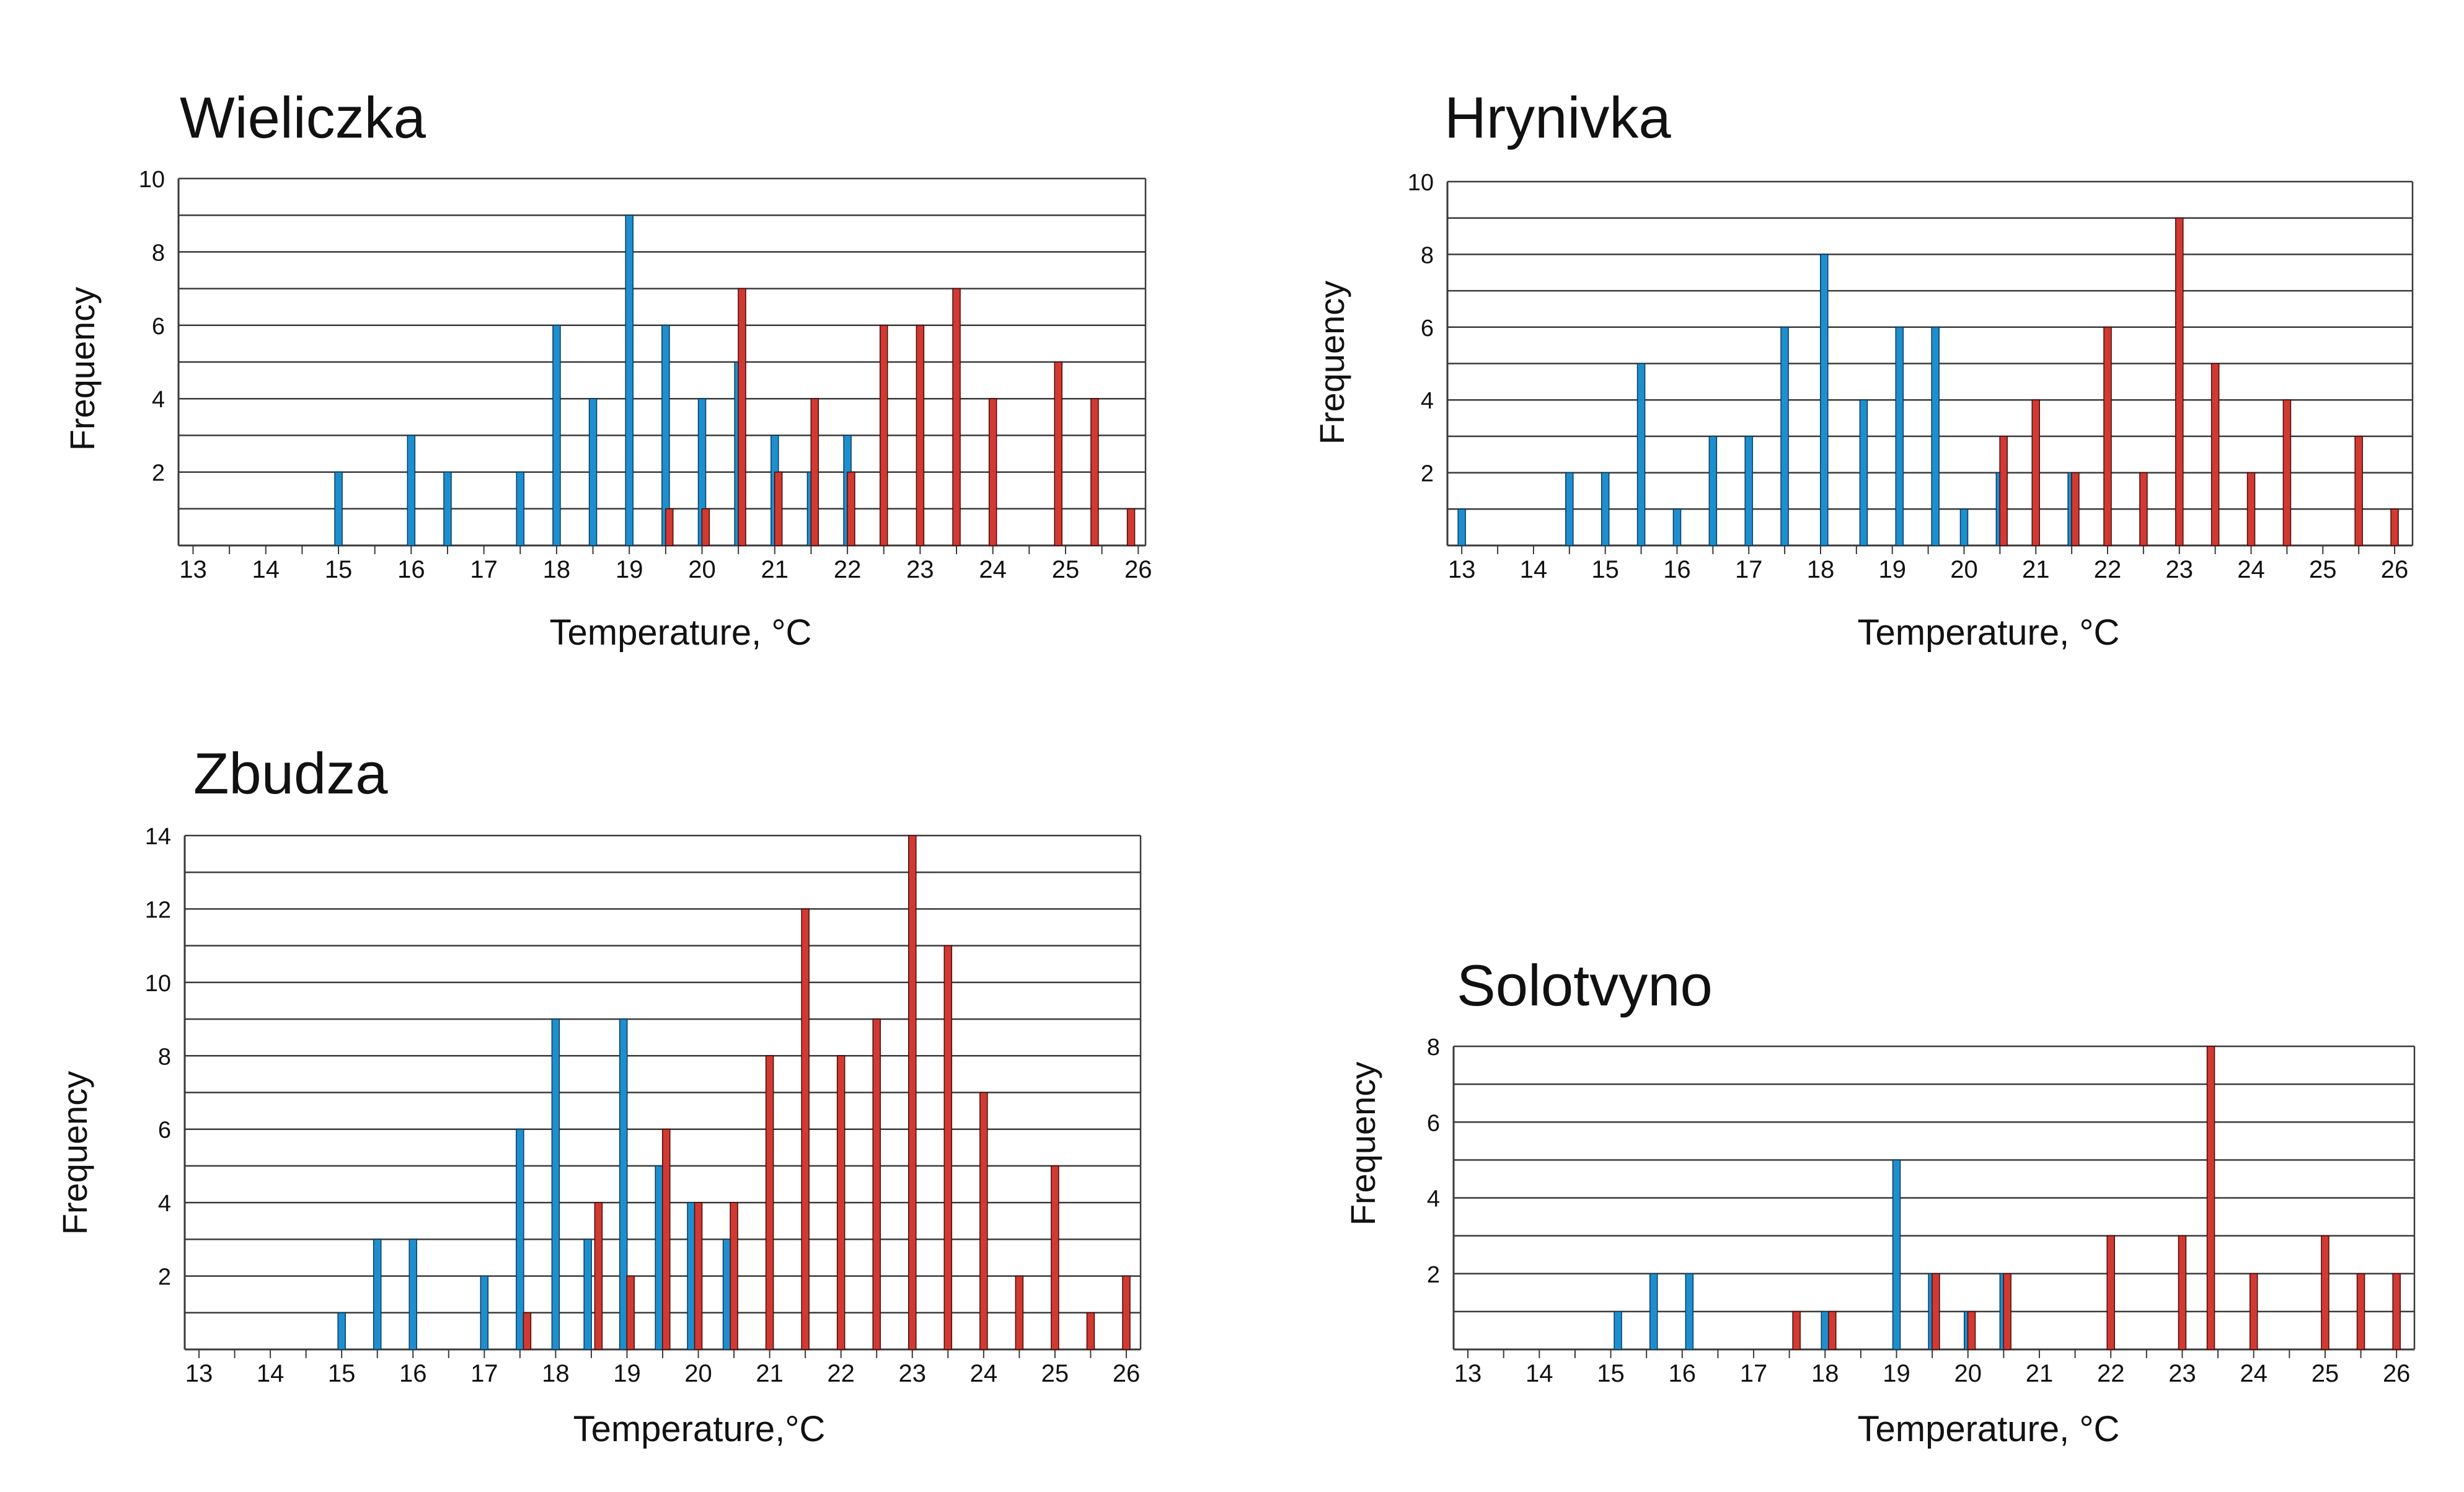  Describe the element at coordinates (699, 1429) in the screenshot. I see `x-axis-label: Temperature,°C` at that location.